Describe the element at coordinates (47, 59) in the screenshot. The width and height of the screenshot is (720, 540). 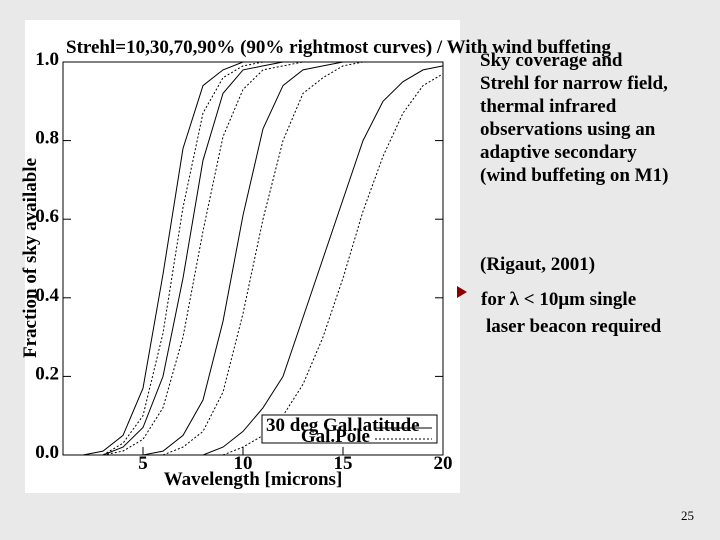
I see `y-tick-label: 1.0` at that location.